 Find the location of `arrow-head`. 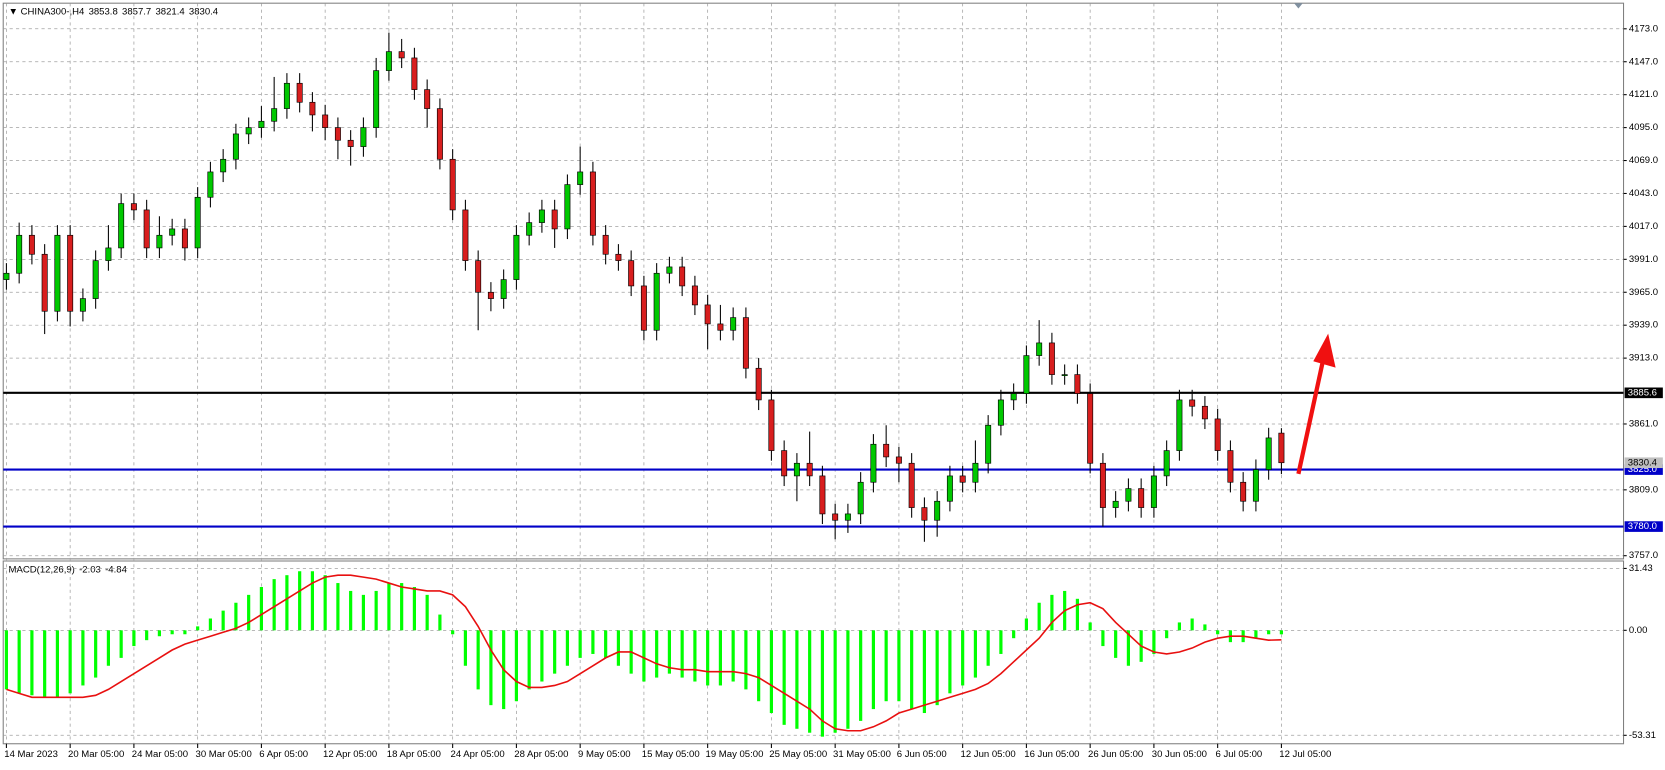

arrow-head is located at coordinates (1324, 350).